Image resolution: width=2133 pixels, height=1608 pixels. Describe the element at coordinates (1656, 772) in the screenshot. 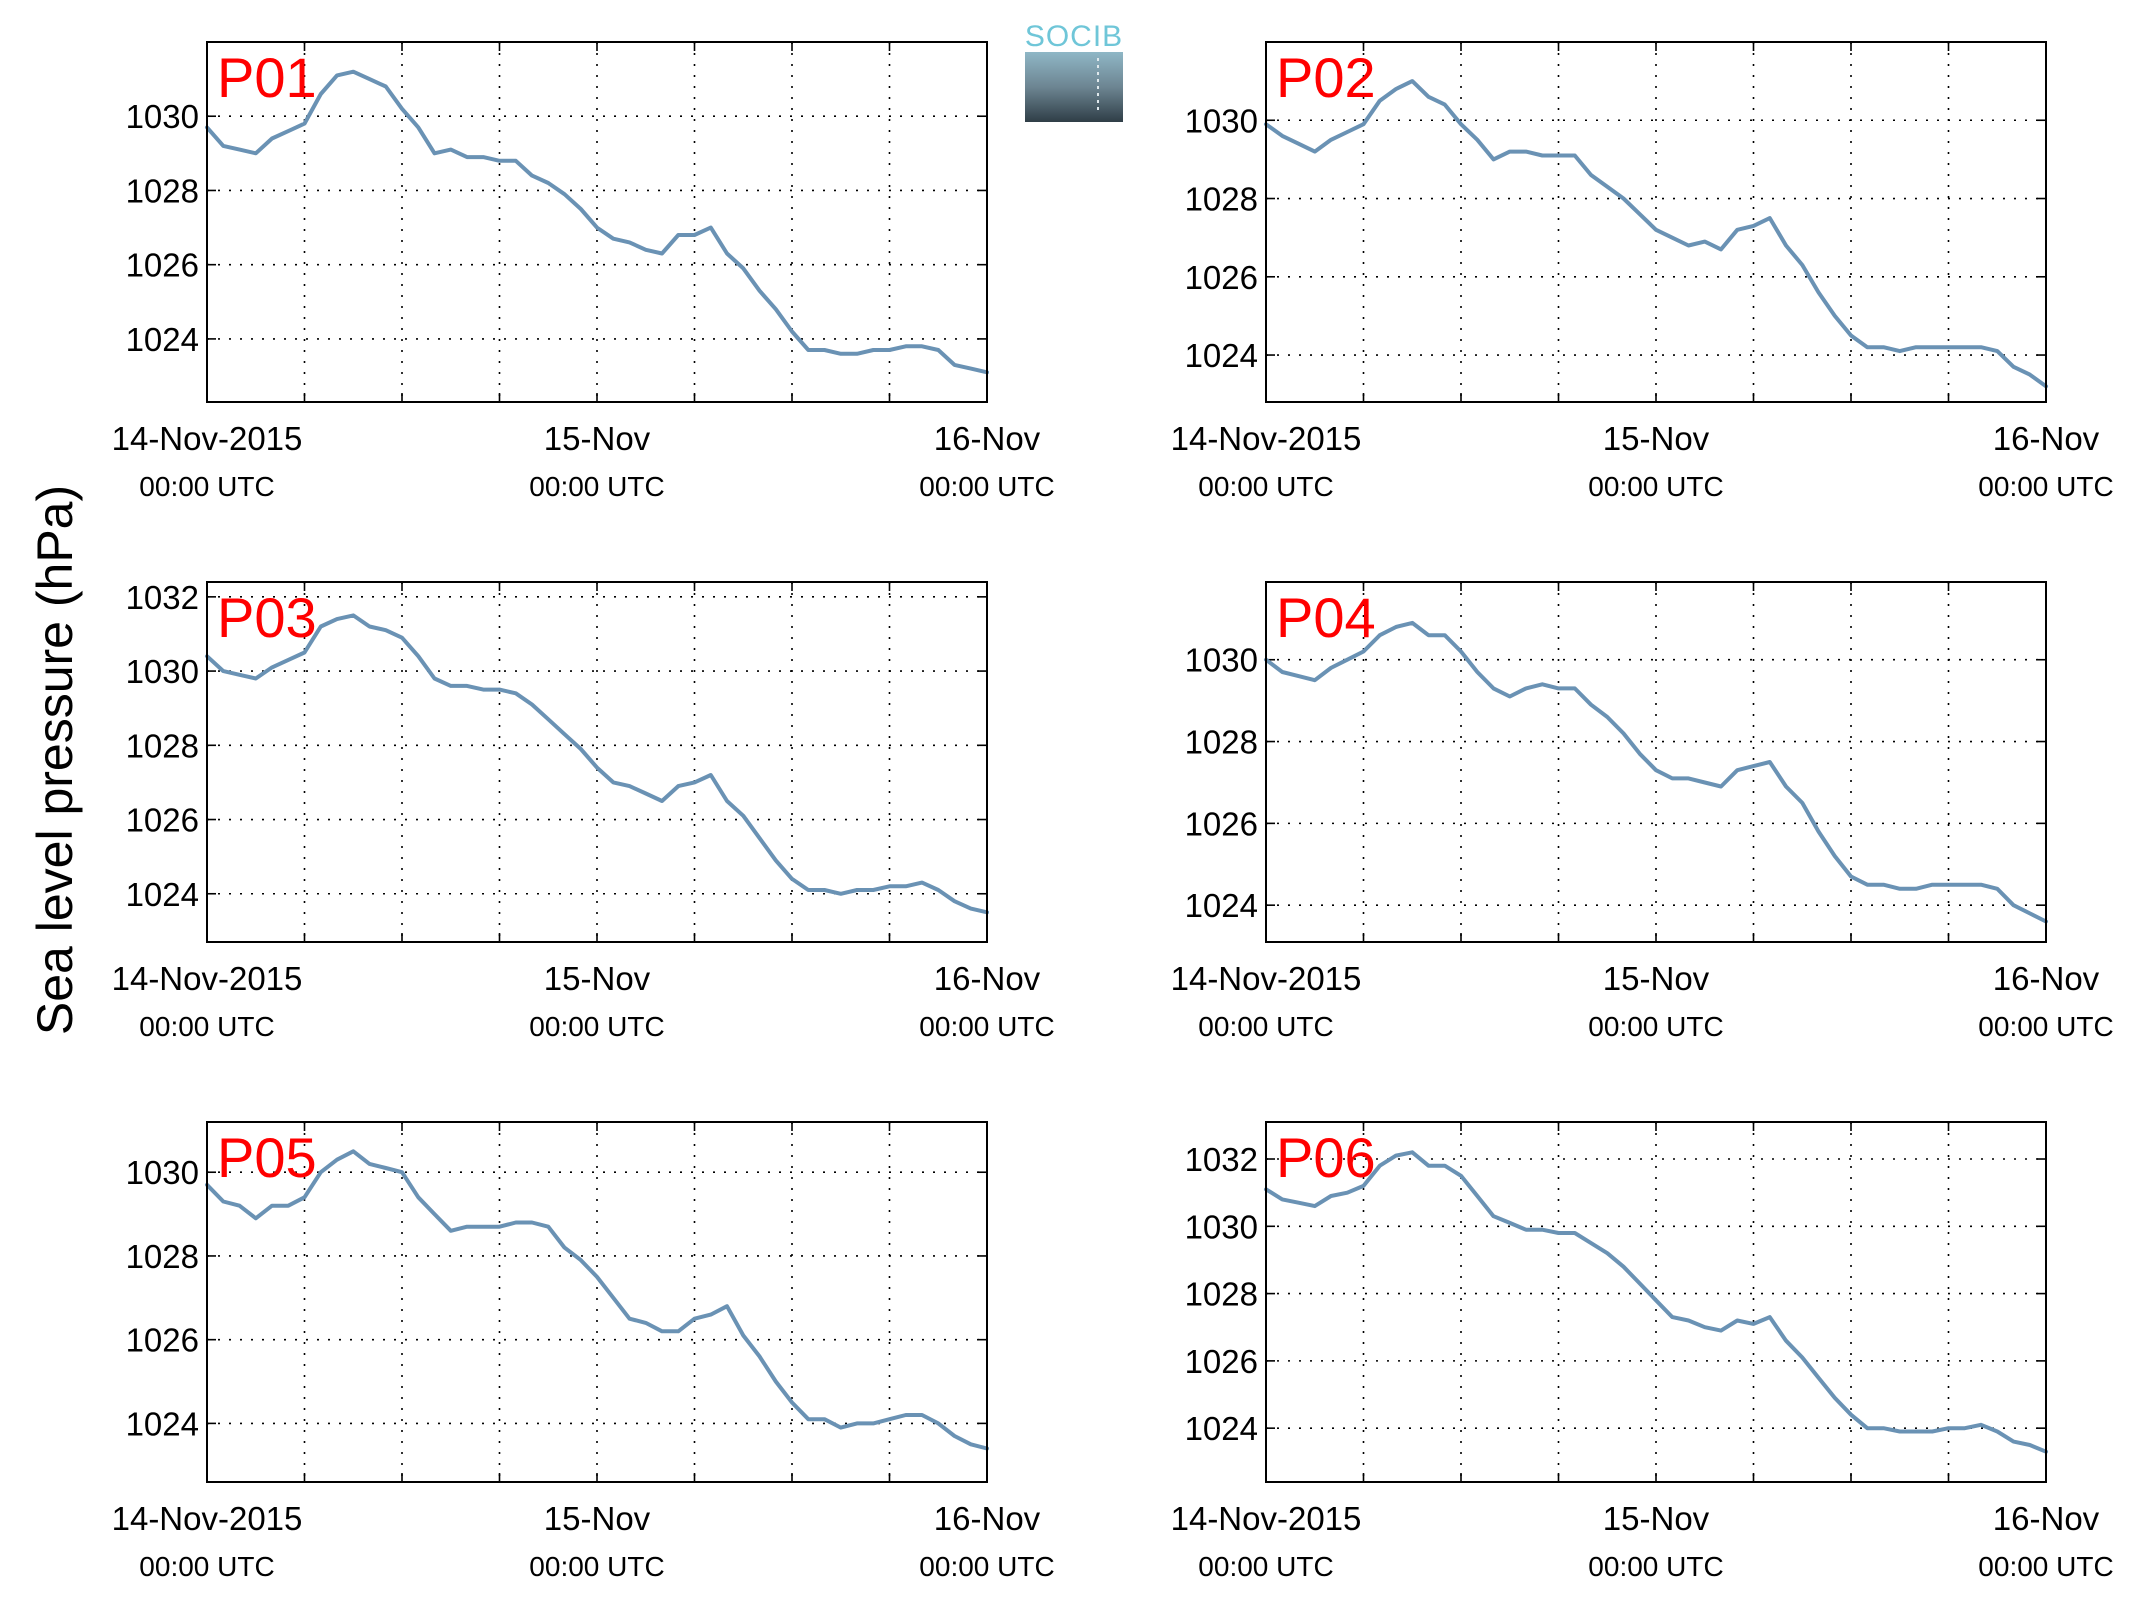

I see `series-line-p04` at that location.